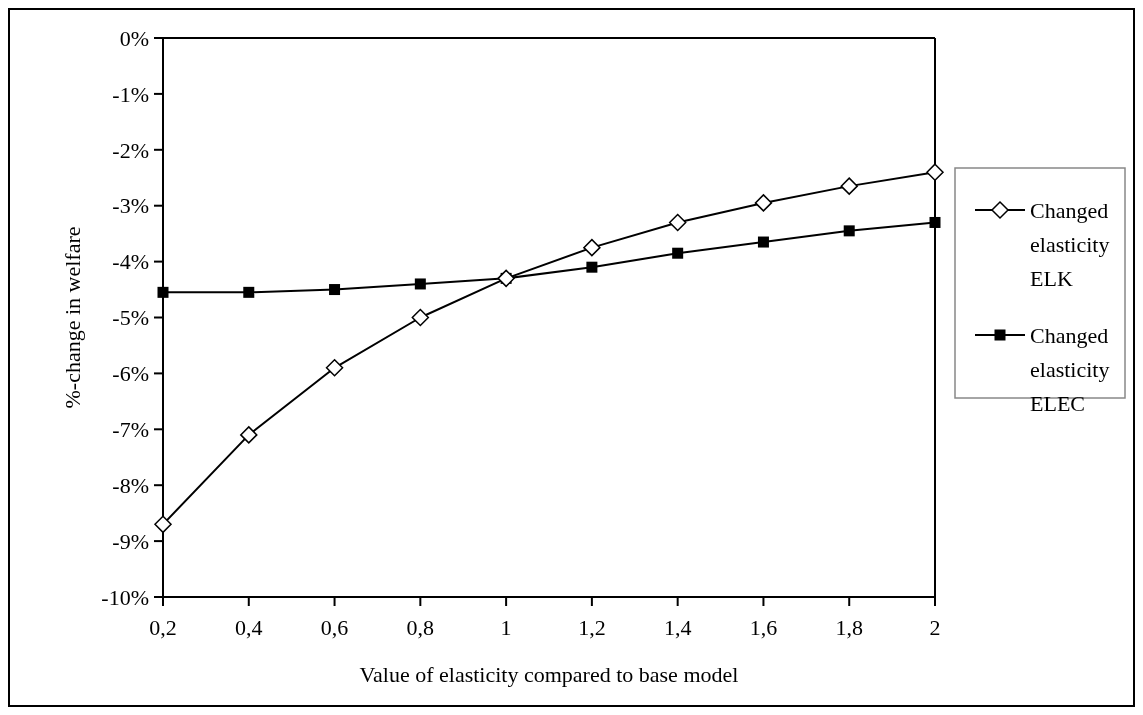 The width and height of the screenshot is (1143, 715). What do you see at coordinates (130, 374) in the screenshot?
I see `y-tick-label: -6%` at bounding box center [130, 374].